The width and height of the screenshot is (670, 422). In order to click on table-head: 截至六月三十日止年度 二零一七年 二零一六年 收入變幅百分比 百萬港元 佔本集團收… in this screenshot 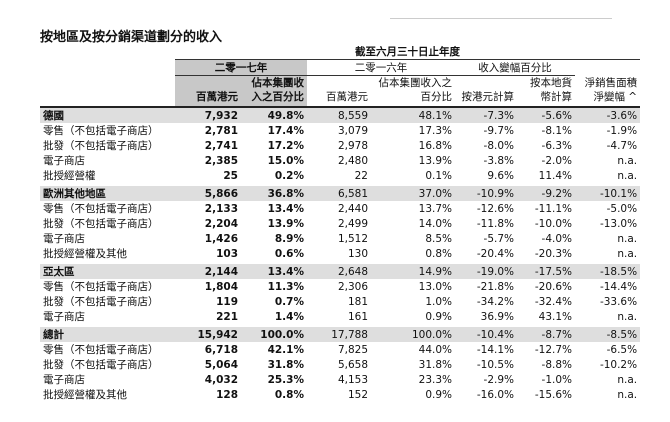, I will do `click(340, 76)`.